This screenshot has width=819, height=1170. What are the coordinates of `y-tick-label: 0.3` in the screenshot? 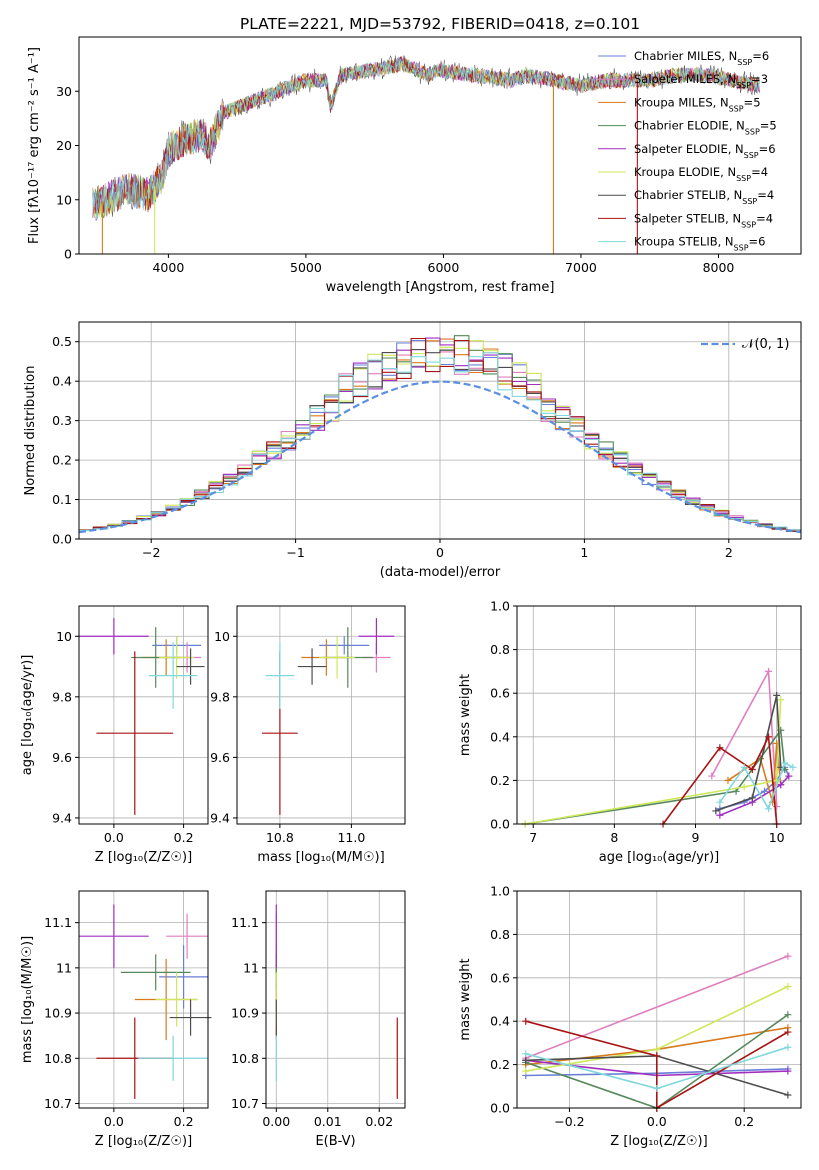 It's located at (62, 420).